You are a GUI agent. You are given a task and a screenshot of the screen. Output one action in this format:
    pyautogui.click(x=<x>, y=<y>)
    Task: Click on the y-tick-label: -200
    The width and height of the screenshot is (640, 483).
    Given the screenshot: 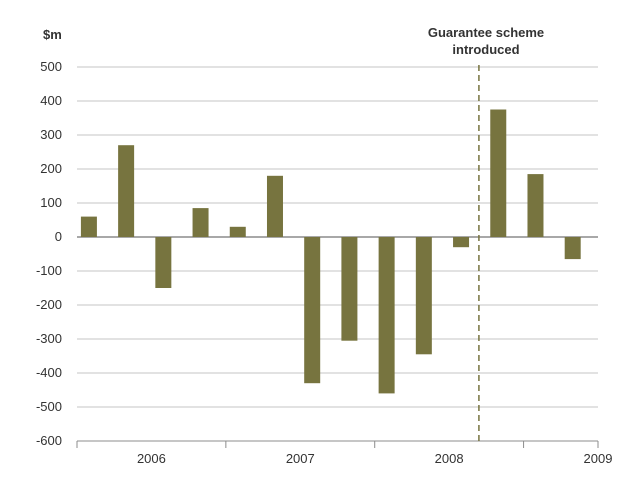 What is the action you would take?
    pyautogui.click(x=49, y=304)
    